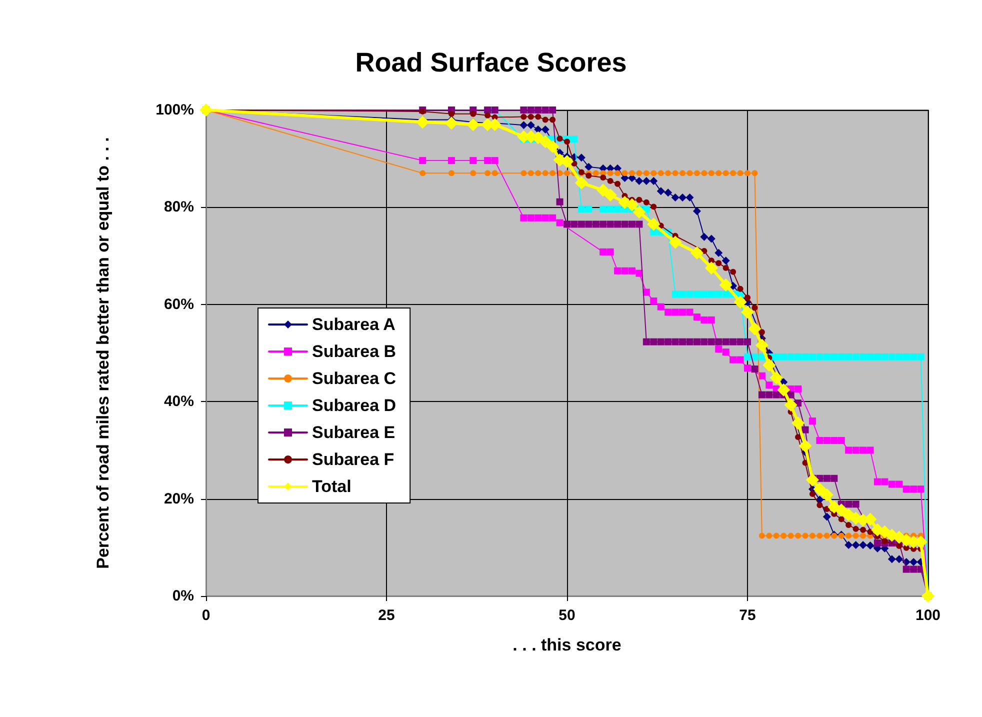 Image resolution: width=982 pixels, height=717 pixels. I want to click on chart-title: Road Surface Scores, so click(491, 63).